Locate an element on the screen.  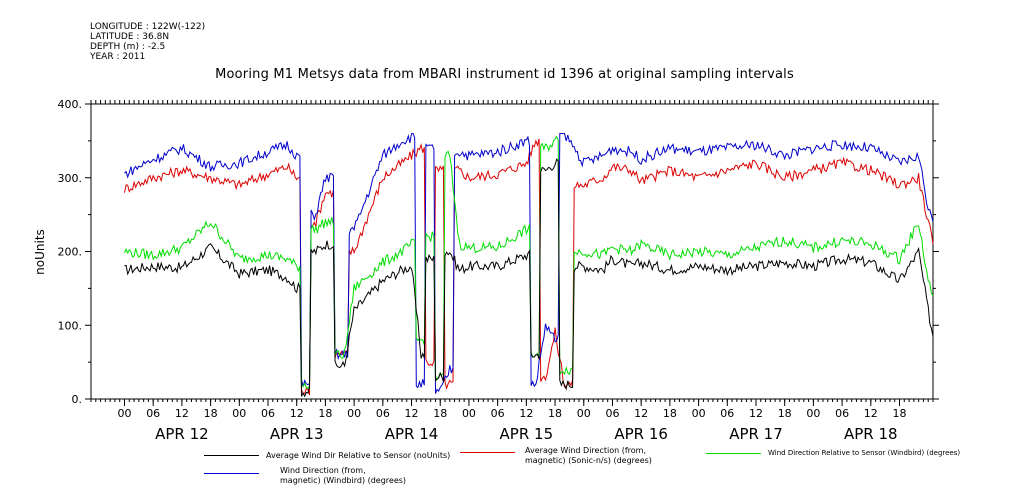
x-day-label: APR 15 is located at coordinates (527, 434).